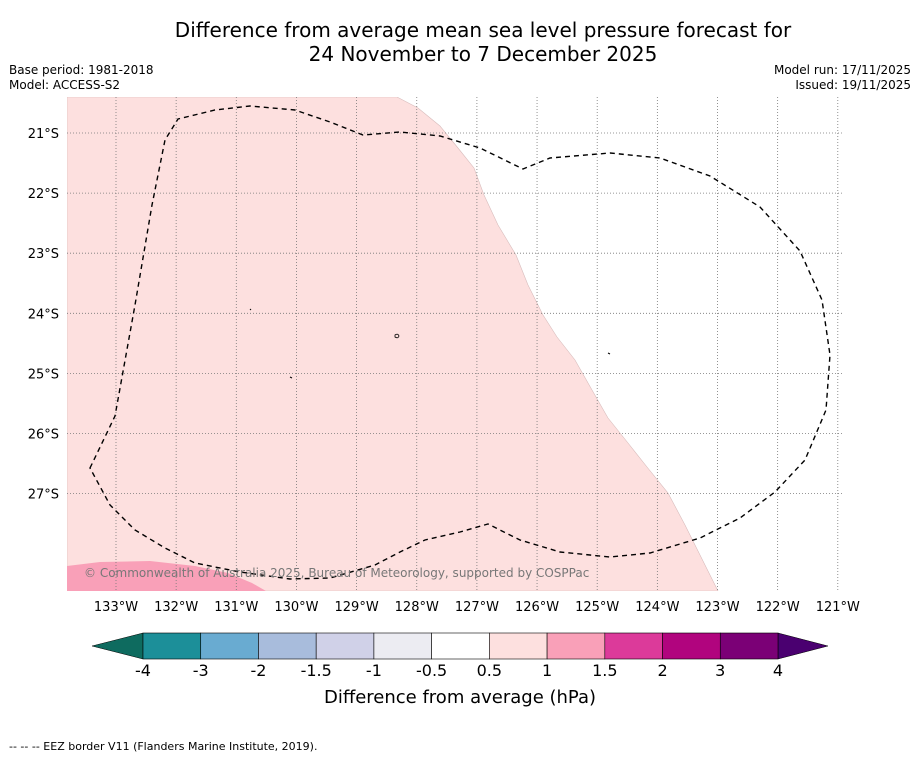 The width and height of the screenshot is (919, 758). What do you see at coordinates (838, 607) in the screenshot?
I see `longitude-label: 121°W` at bounding box center [838, 607].